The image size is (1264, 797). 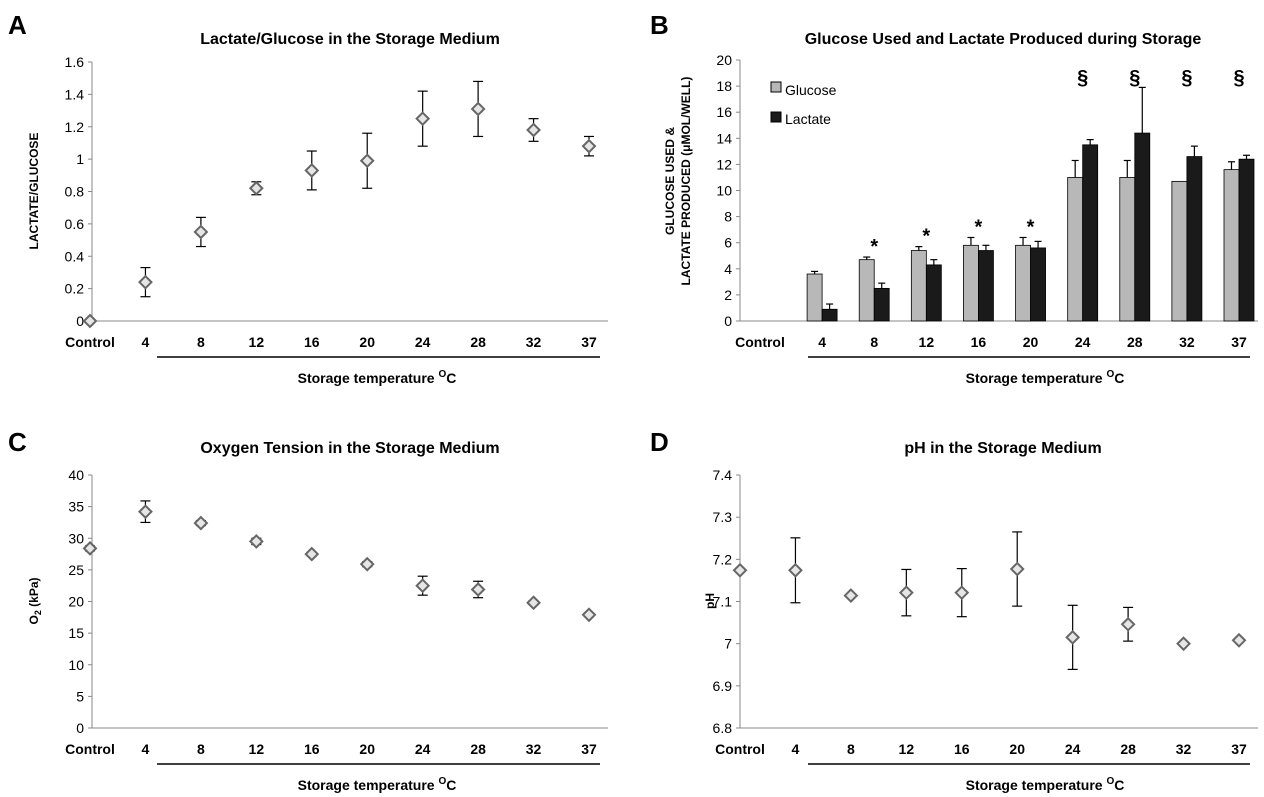 What do you see at coordinates (80, 696) in the screenshot?
I see `y-tick-label: 5` at bounding box center [80, 696].